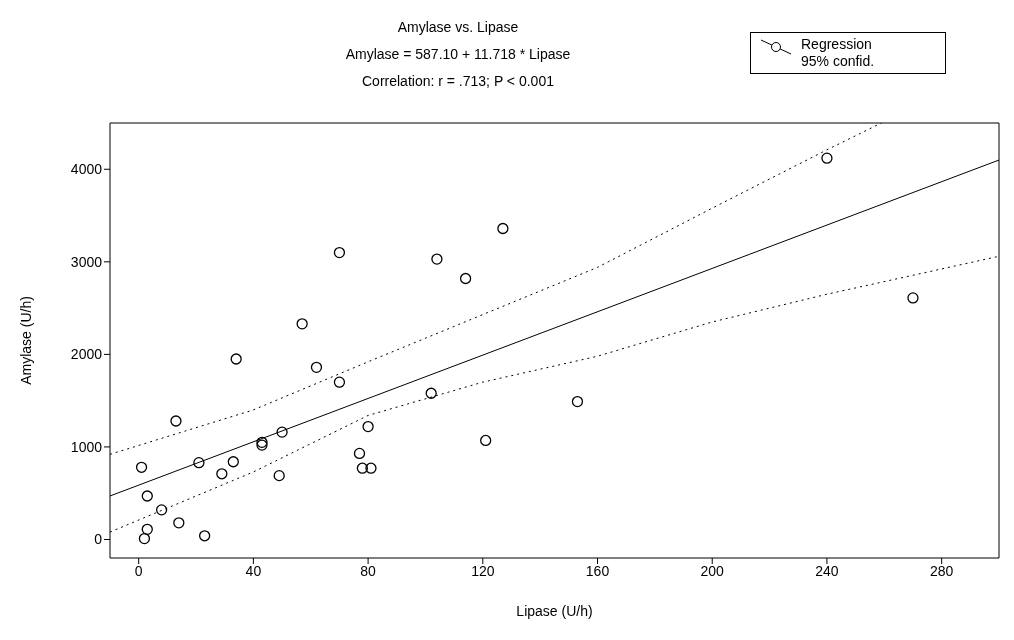 This screenshot has height=640, width=1014. Describe the element at coordinates (838, 61) in the screenshot. I see `text: 95% confid.` at that location.